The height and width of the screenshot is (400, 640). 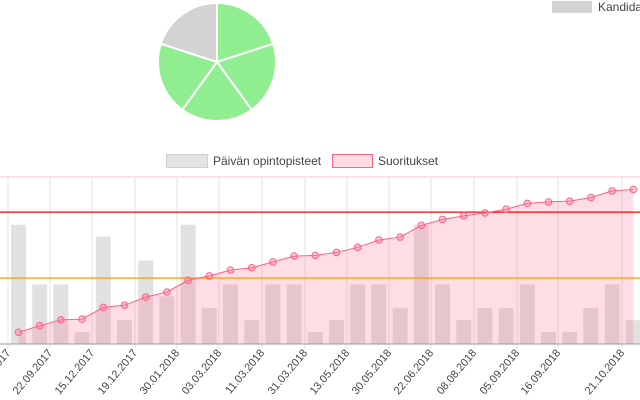 What do you see at coordinates (267, 161) in the screenshot?
I see `legend-label: Päivän opintopisteet` at bounding box center [267, 161].